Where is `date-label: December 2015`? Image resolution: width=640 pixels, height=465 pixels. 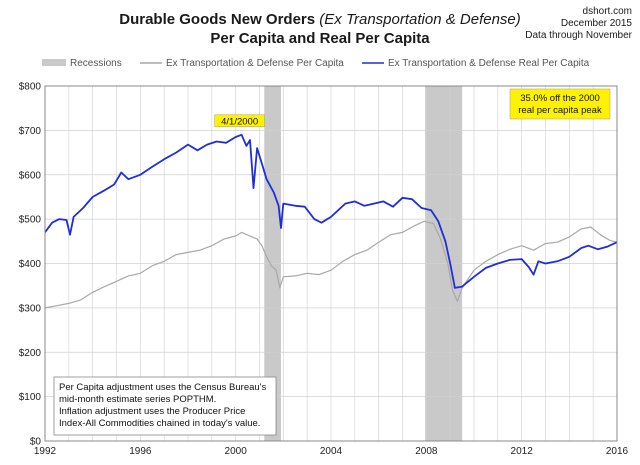 date-label: December 2015 is located at coordinates (597, 23).